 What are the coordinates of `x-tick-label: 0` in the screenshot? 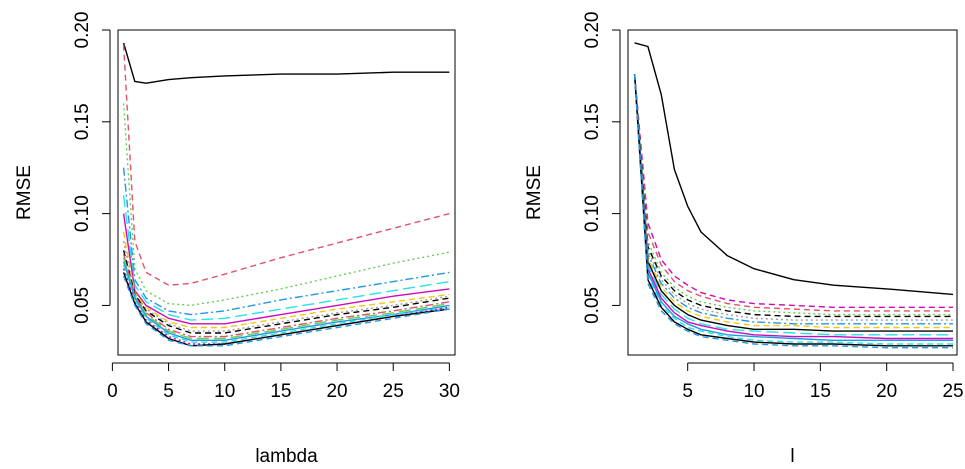 It's located at (112, 391).